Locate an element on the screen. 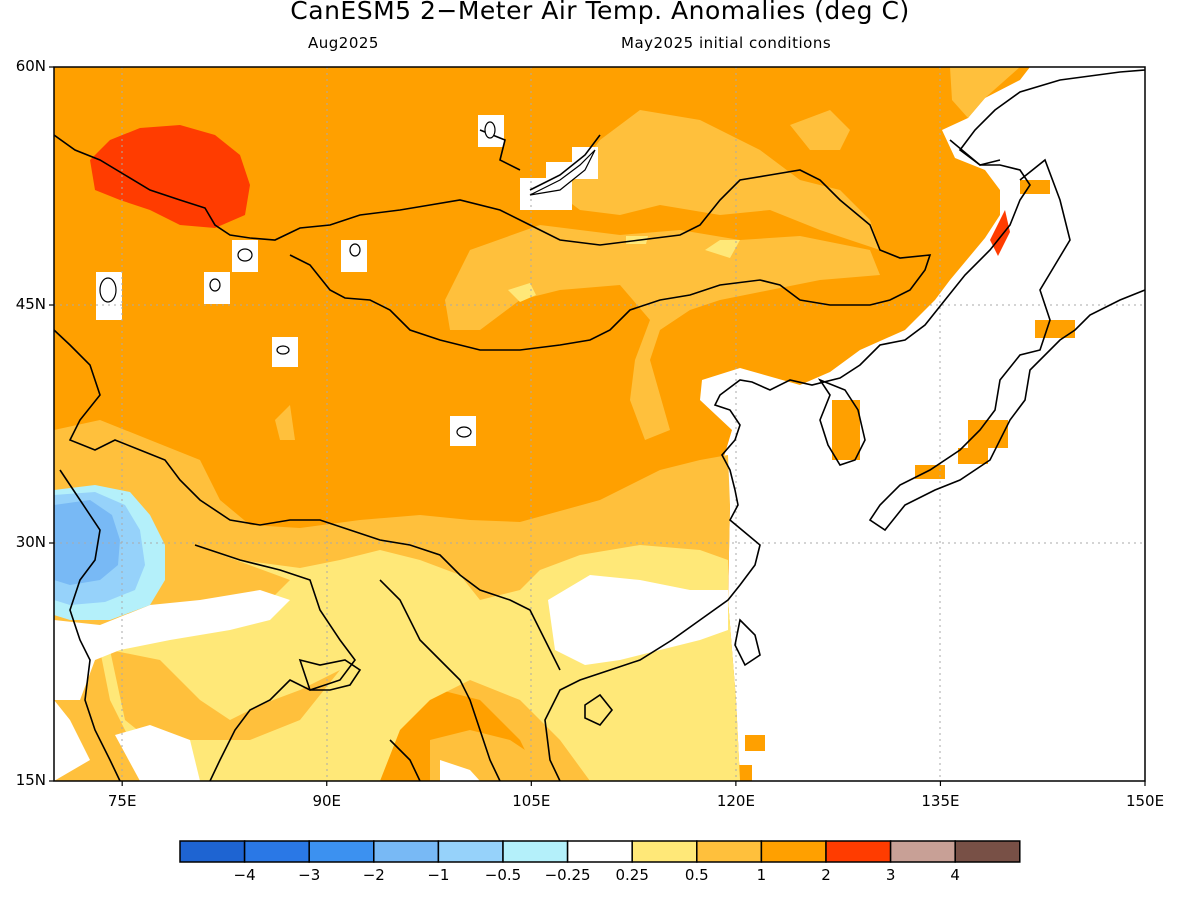  colorbar-label: 3 is located at coordinates (890, 875).